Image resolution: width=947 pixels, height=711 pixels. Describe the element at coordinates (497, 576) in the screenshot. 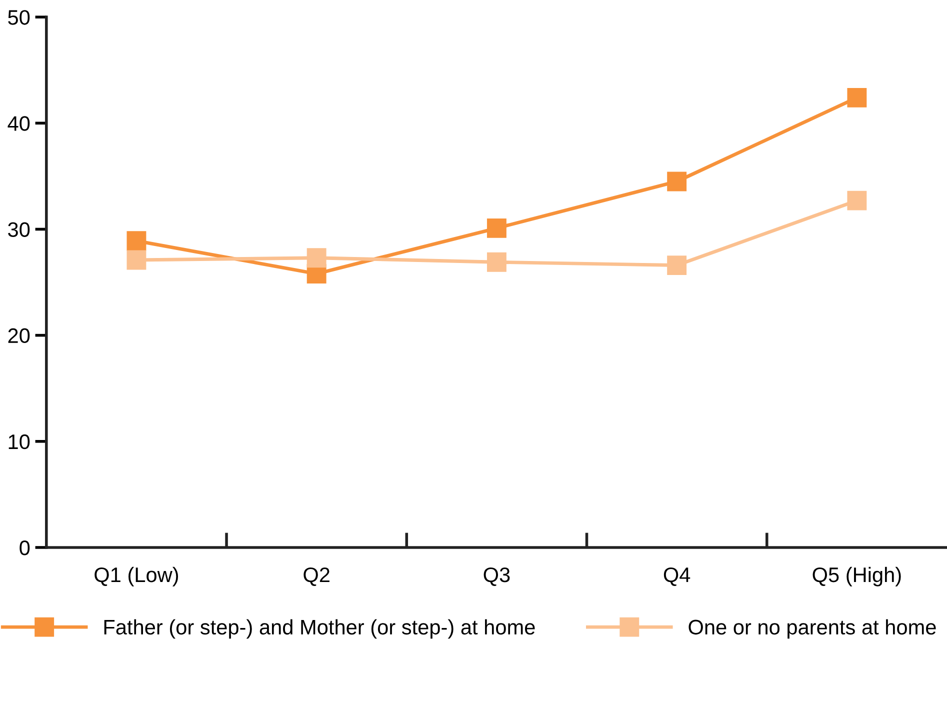

I see `x-tick-label: Q3` at that location.